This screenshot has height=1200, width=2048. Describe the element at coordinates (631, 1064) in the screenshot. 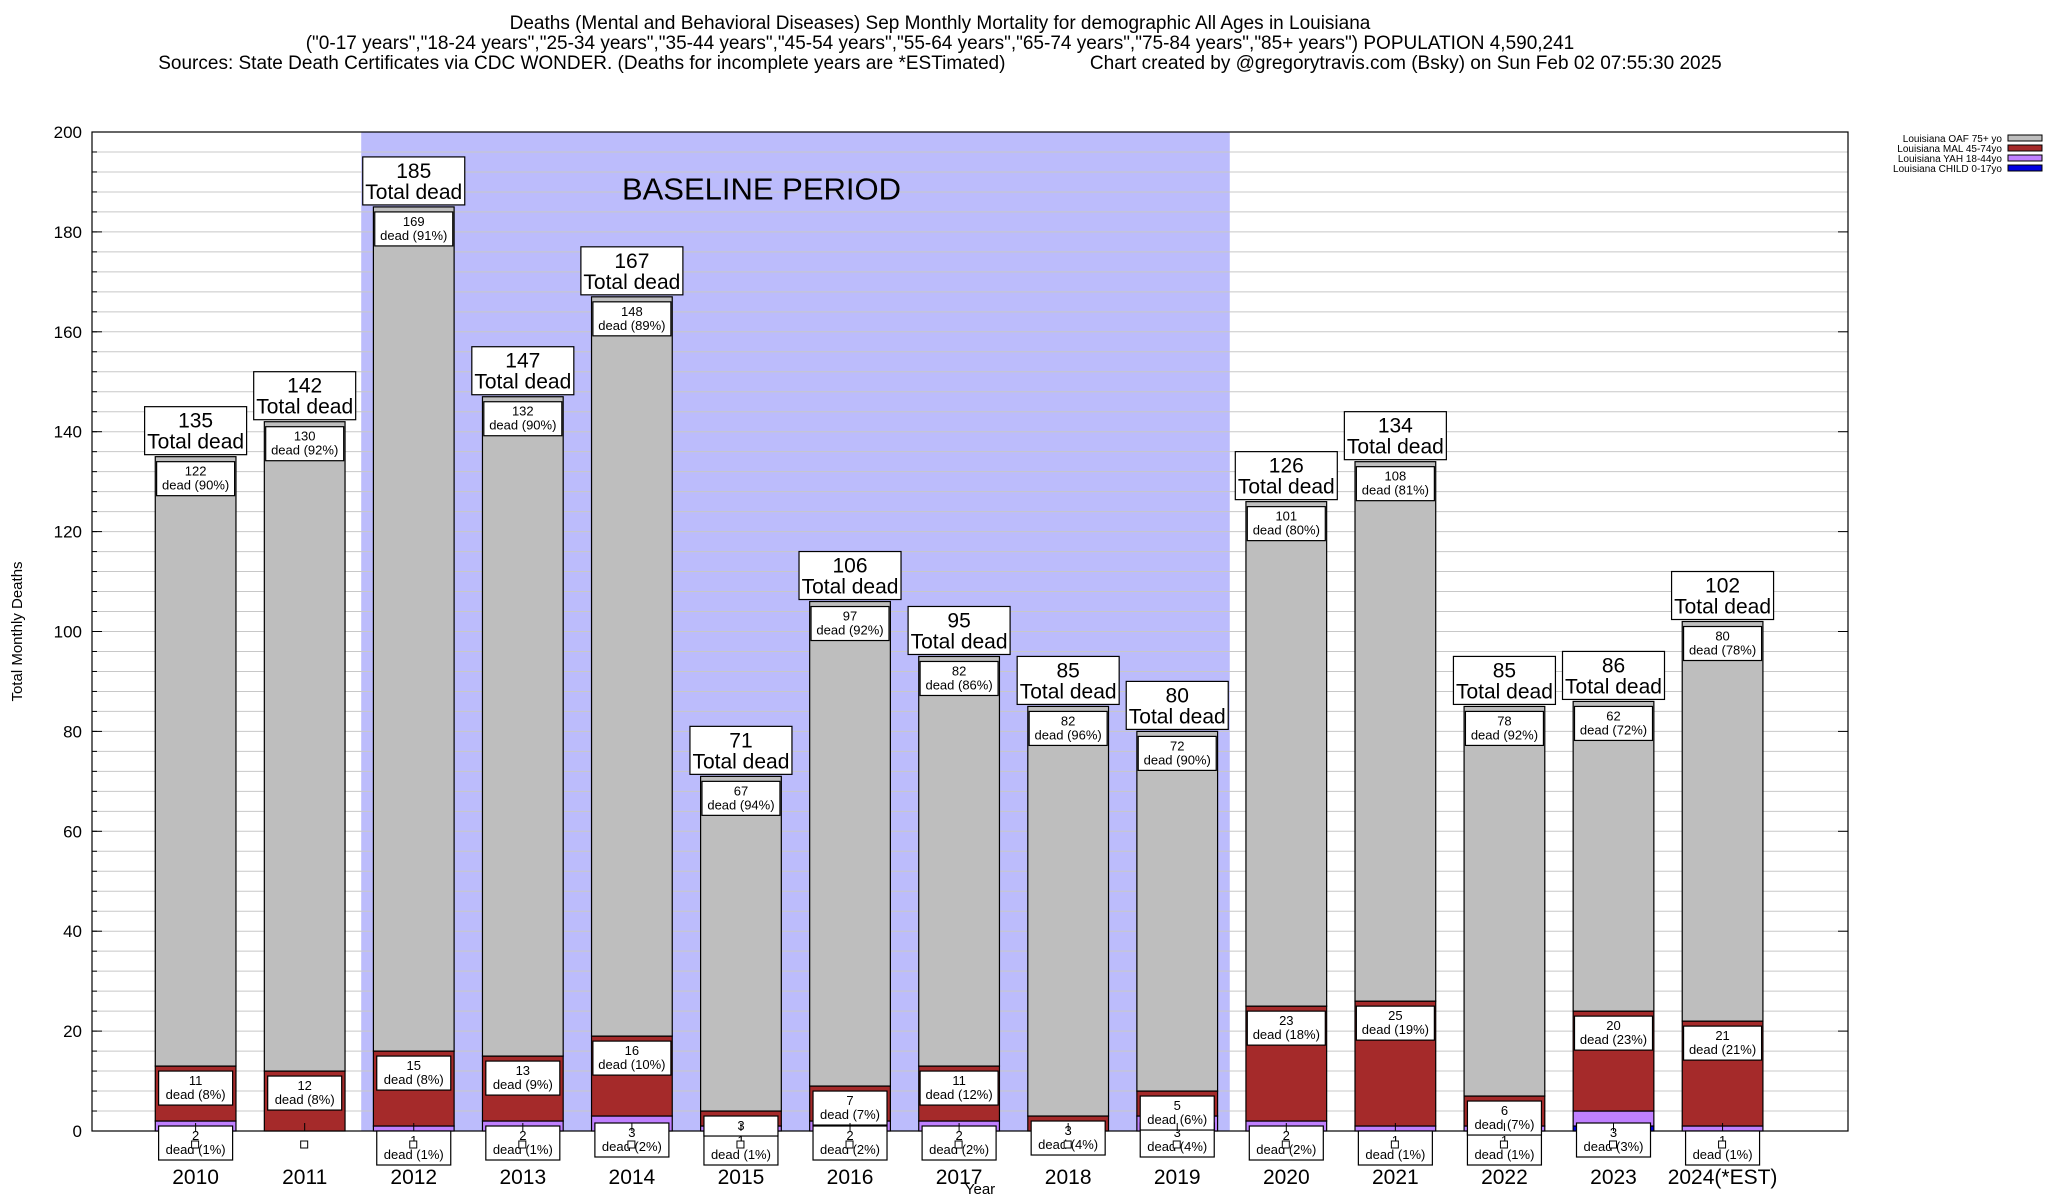

I see `segment-label-text: dead (10%)` at that location.